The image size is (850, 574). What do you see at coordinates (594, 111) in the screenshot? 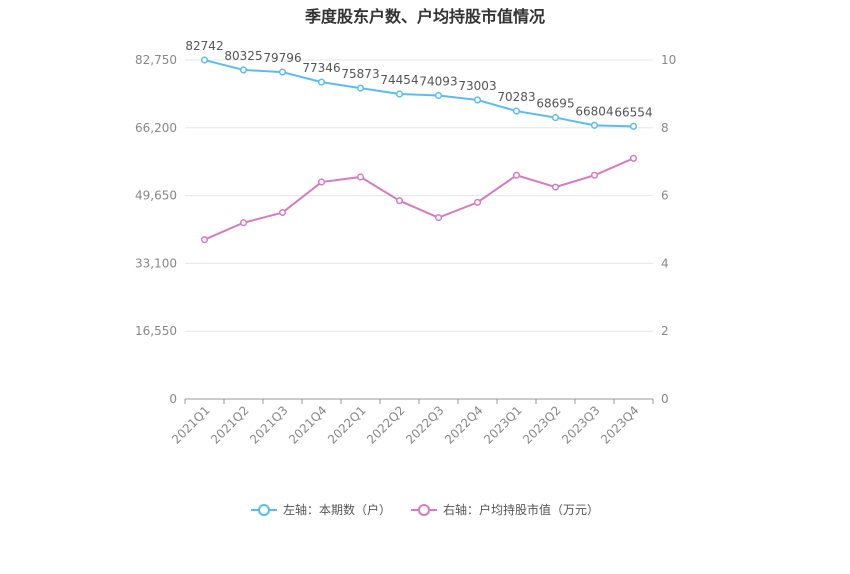
I see `data-label: 66804` at bounding box center [594, 111].